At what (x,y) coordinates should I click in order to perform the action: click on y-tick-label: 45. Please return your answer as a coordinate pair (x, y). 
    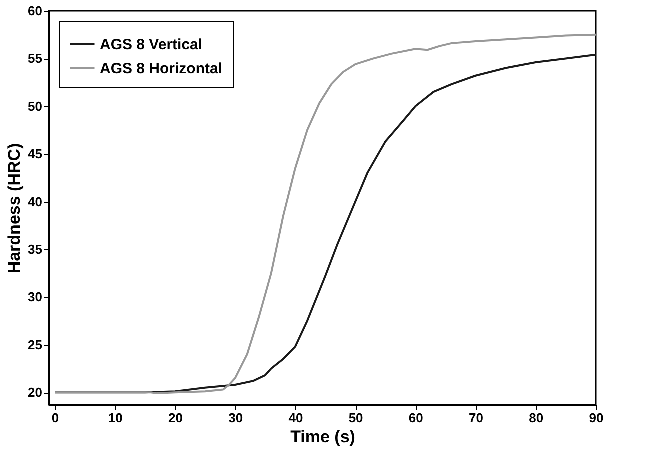
    Looking at the image, I should click on (35, 154).